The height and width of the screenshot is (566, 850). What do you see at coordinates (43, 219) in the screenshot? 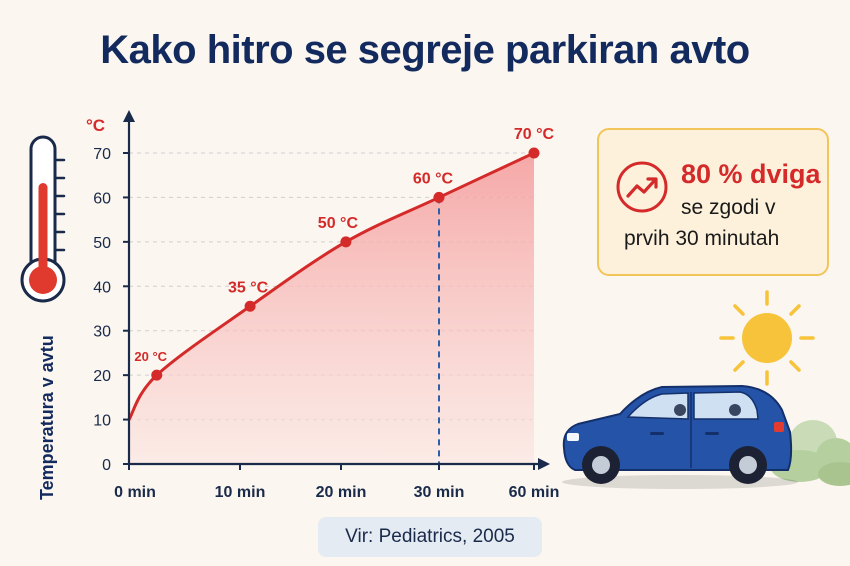
I see `thermometer-icon` at bounding box center [43, 219].